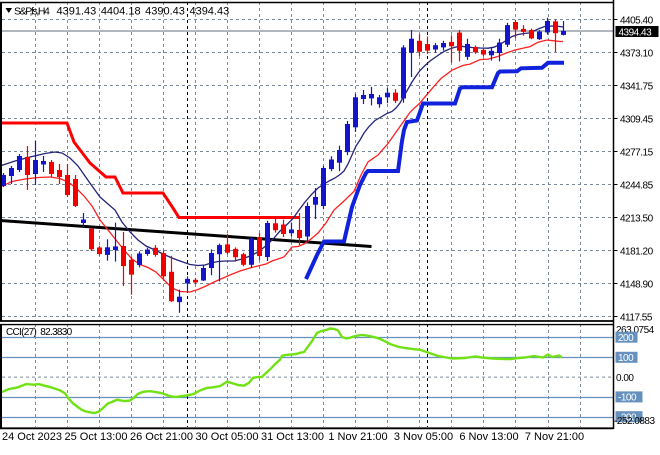  Describe the element at coordinates (554, 437) in the screenshot. I see `svg-text: 7 Nov 21:00` at that location.